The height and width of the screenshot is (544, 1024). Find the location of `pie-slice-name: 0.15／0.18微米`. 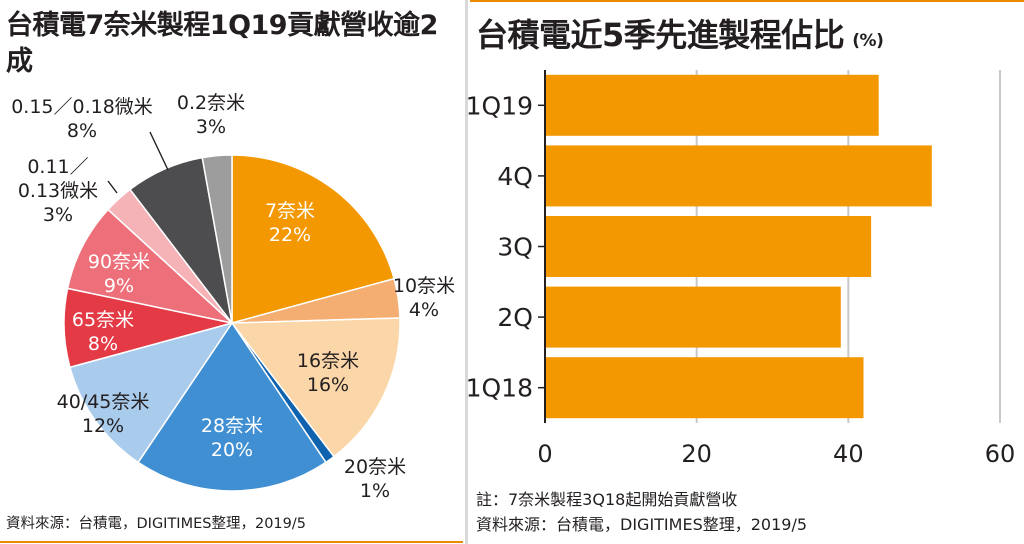

pie-slice-name: 0.15／0.18微米 is located at coordinates (82, 107).